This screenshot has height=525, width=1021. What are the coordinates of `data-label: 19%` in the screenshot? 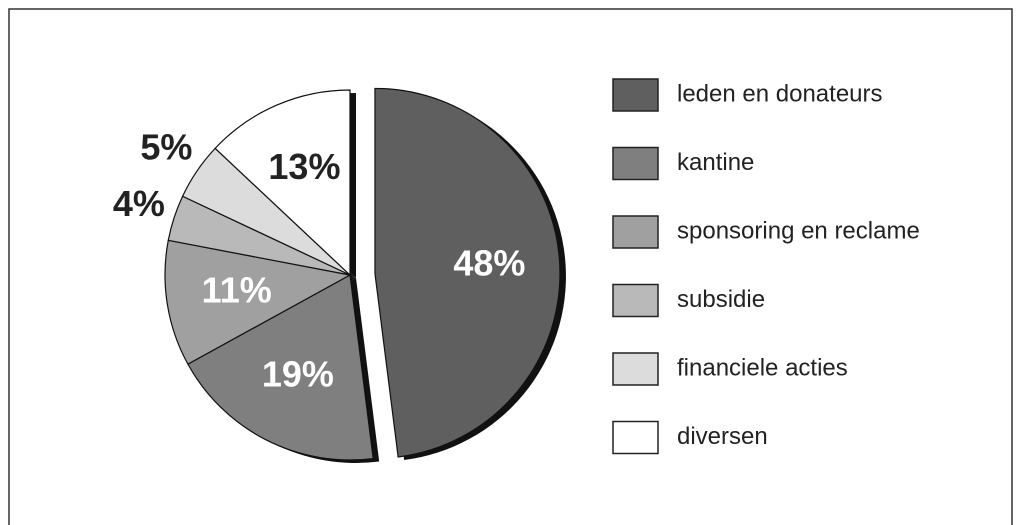 It's located at (298, 374).